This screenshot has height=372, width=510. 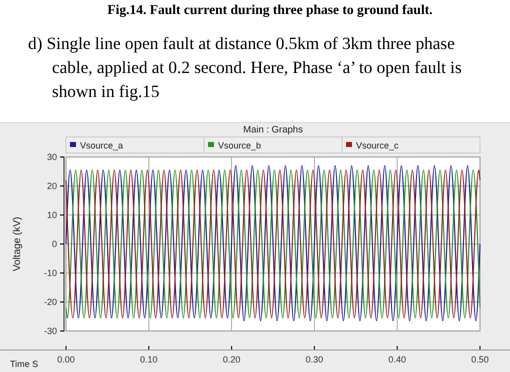 I want to click on x-tick-label: 0.50, so click(x=480, y=359).